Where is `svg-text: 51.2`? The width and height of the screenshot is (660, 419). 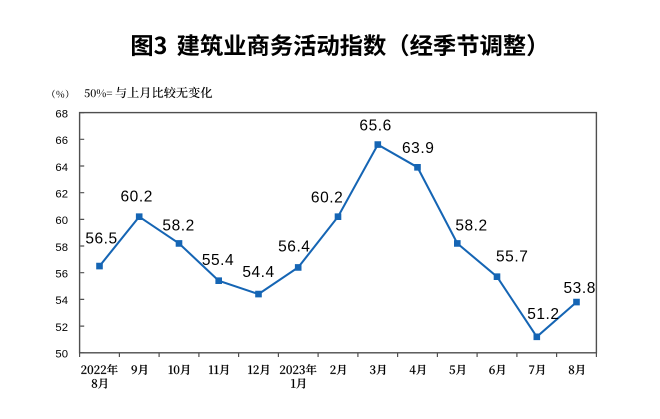
svg-text: 51.2 is located at coordinates (543, 314).